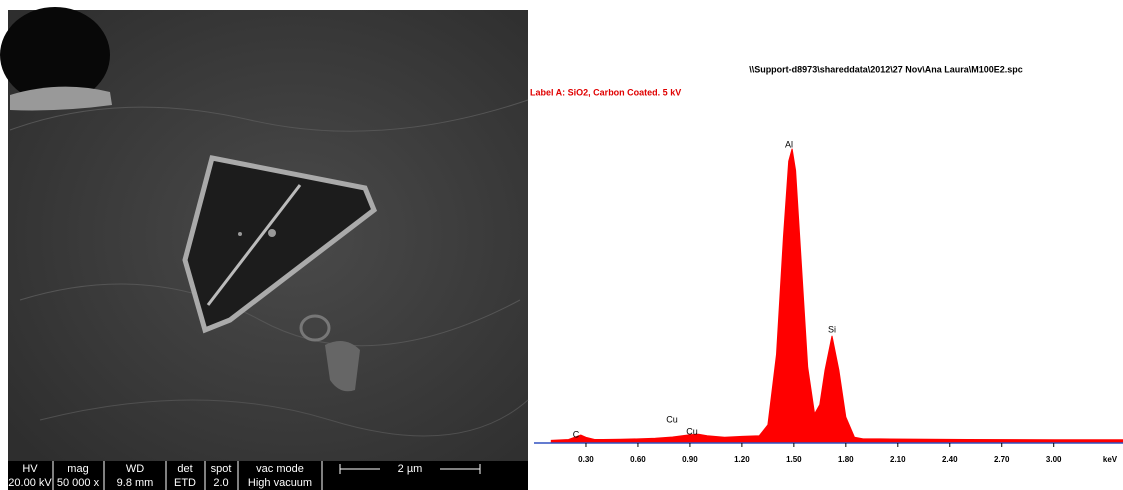  What do you see at coordinates (605, 92) in the screenshot?
I see `chart-subtitle: Label A: SiO2, Carbon Coated. 5 kV` at bounding box center [605, 92].